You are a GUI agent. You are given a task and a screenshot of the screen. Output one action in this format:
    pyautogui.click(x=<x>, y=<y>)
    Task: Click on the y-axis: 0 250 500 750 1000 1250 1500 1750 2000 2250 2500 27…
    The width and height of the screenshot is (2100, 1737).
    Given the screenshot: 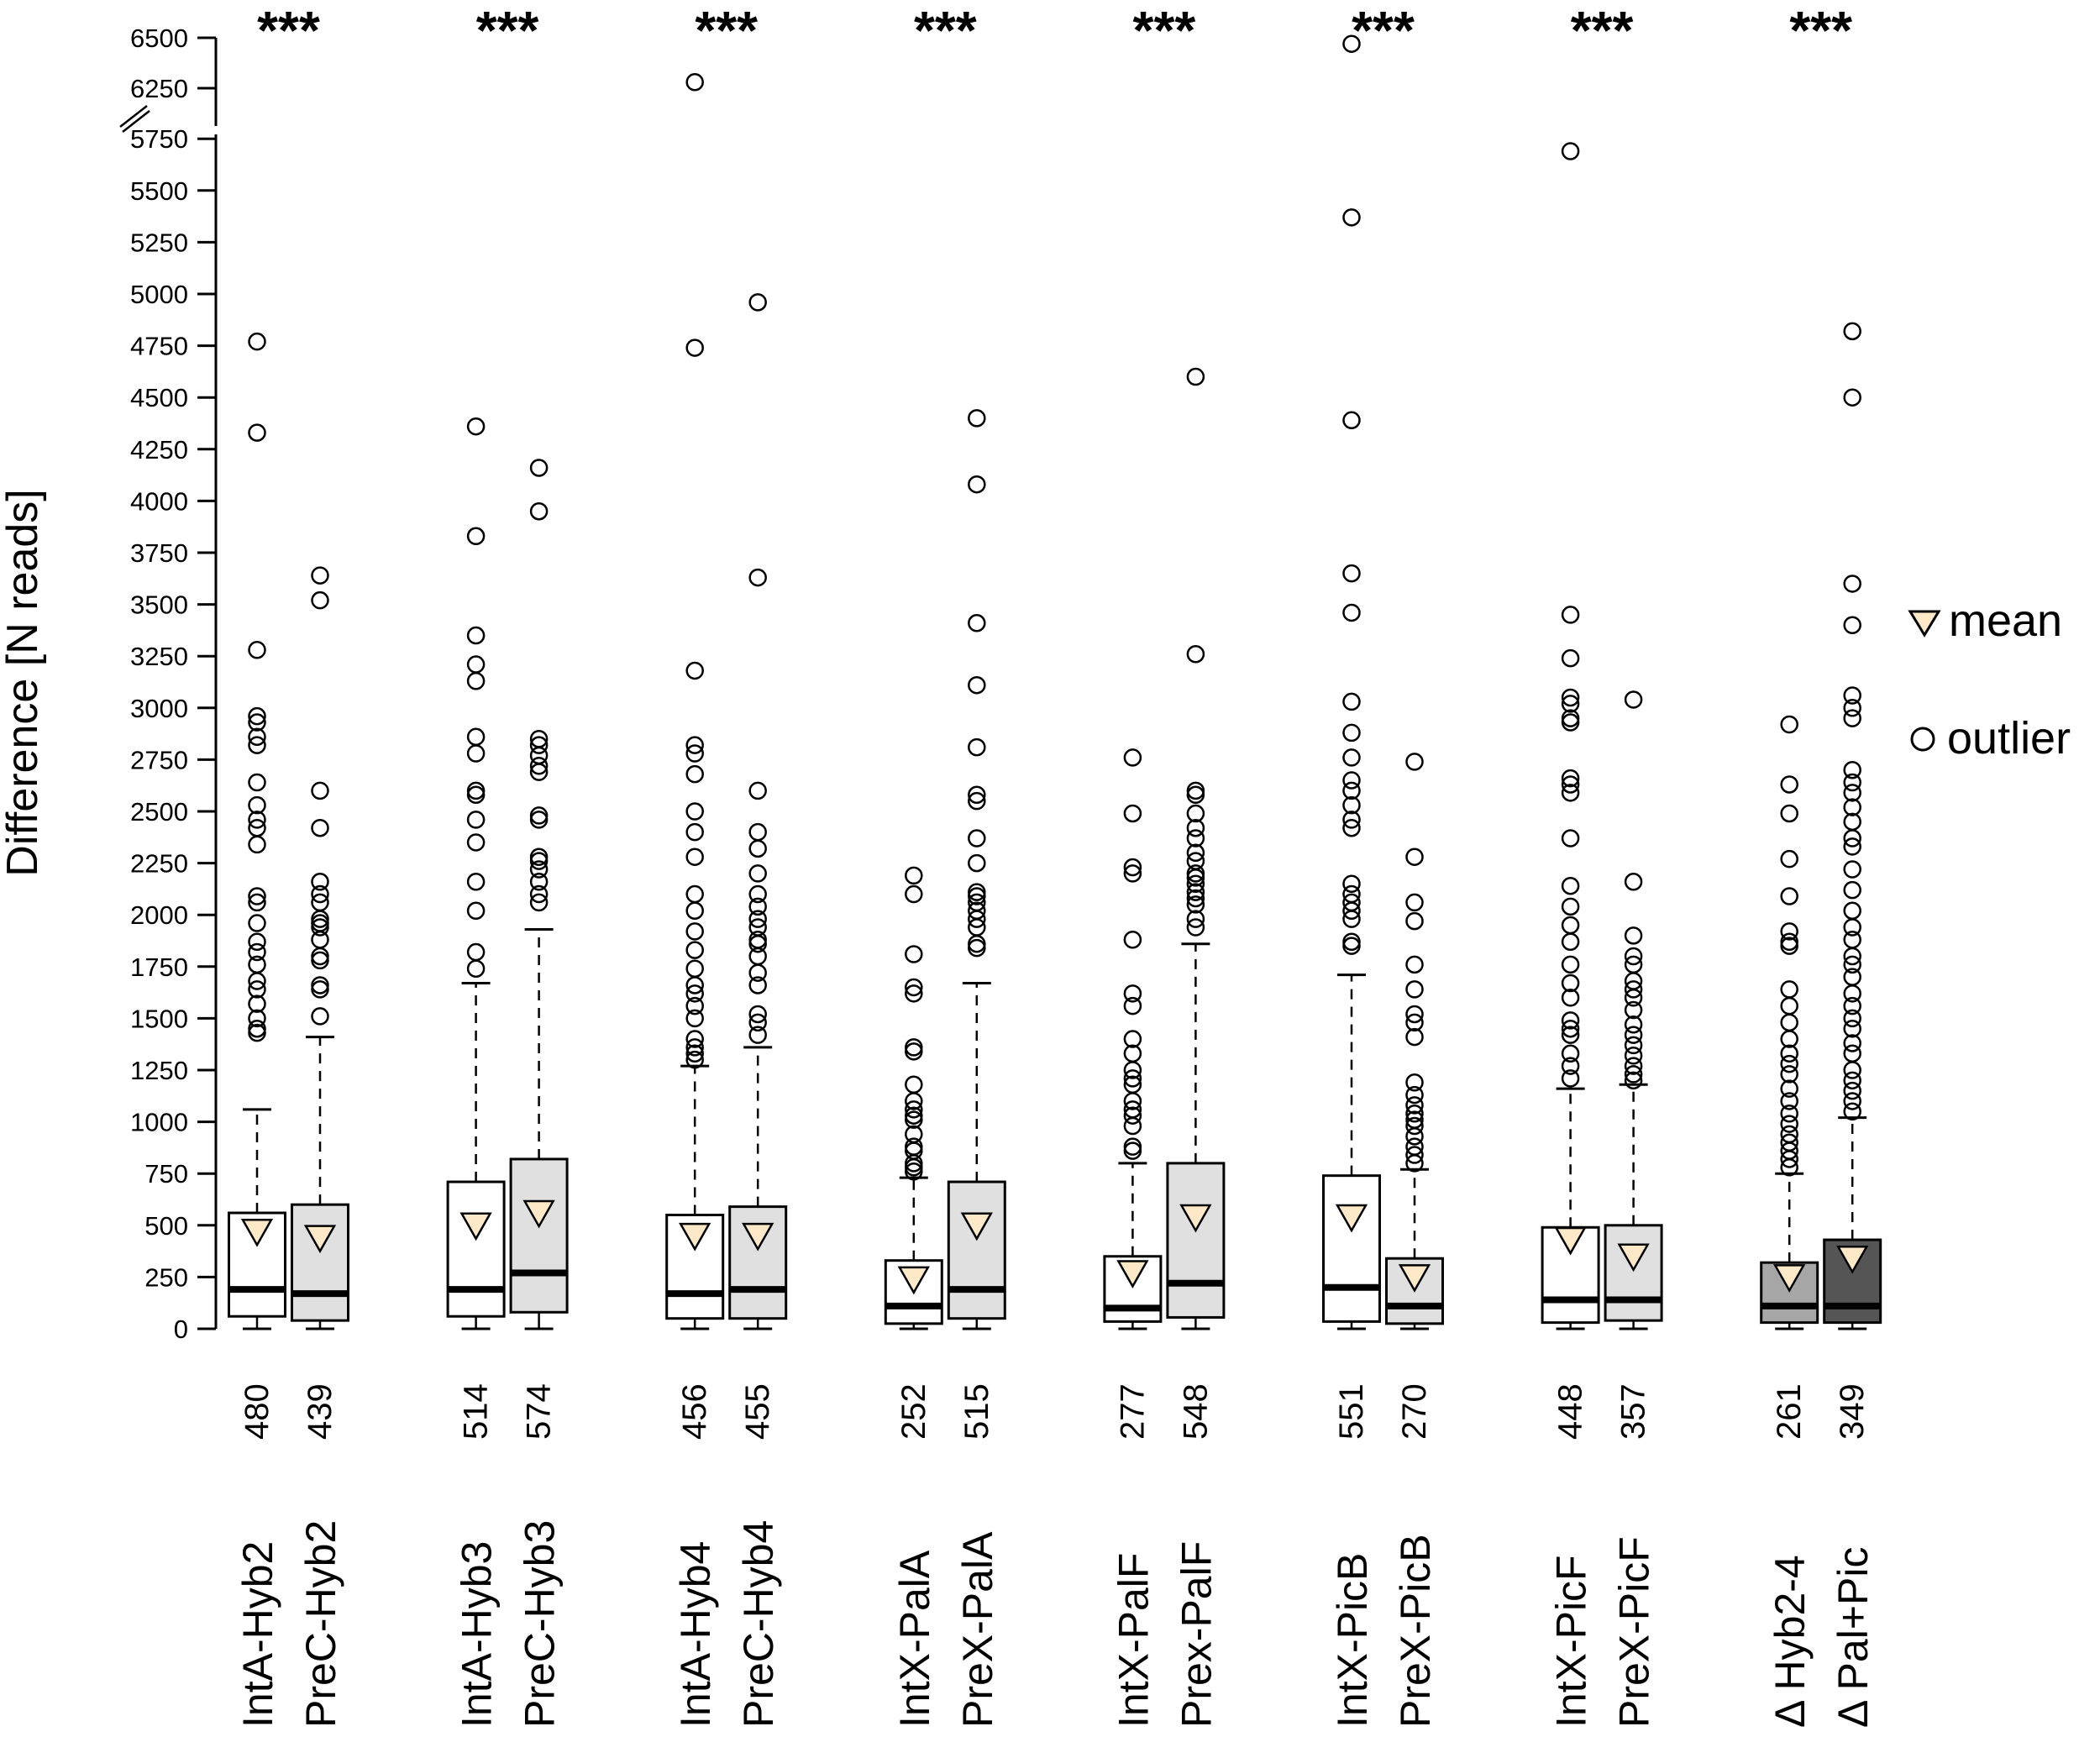 What is the action you would take?
    pyautogui.click(x=168, y=684)
    